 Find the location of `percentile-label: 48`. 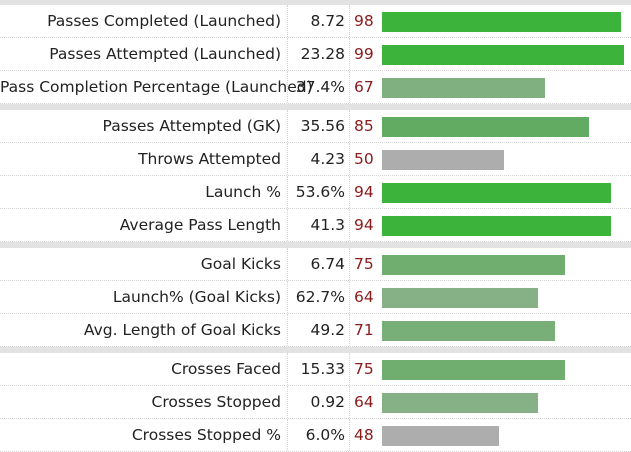

percentile-label: 48 is located at coordinates (364, 435).